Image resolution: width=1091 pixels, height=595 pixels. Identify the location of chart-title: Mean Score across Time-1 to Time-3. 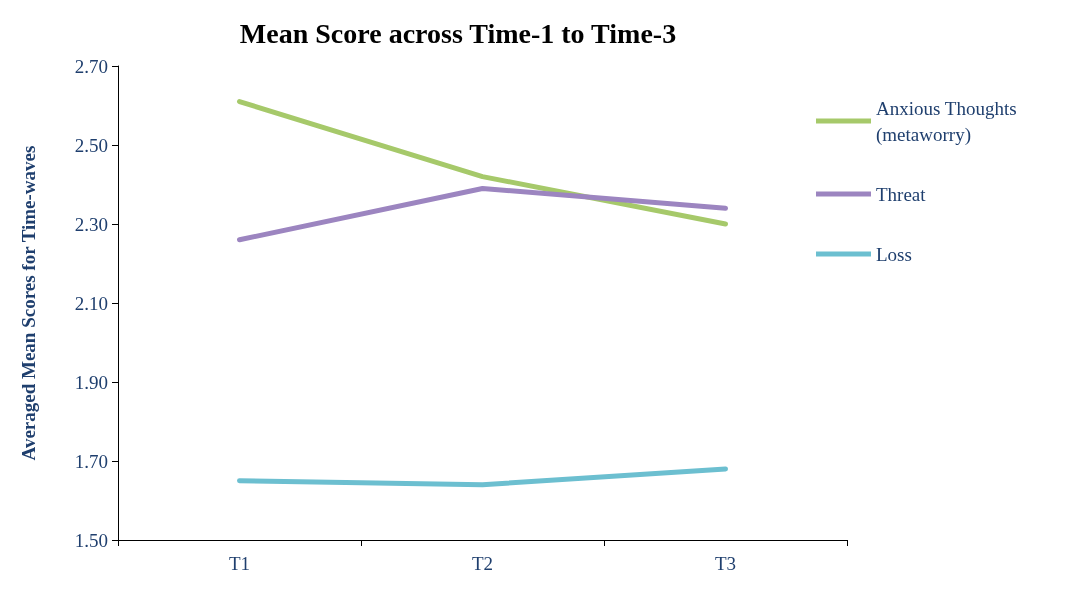
(458, 33).